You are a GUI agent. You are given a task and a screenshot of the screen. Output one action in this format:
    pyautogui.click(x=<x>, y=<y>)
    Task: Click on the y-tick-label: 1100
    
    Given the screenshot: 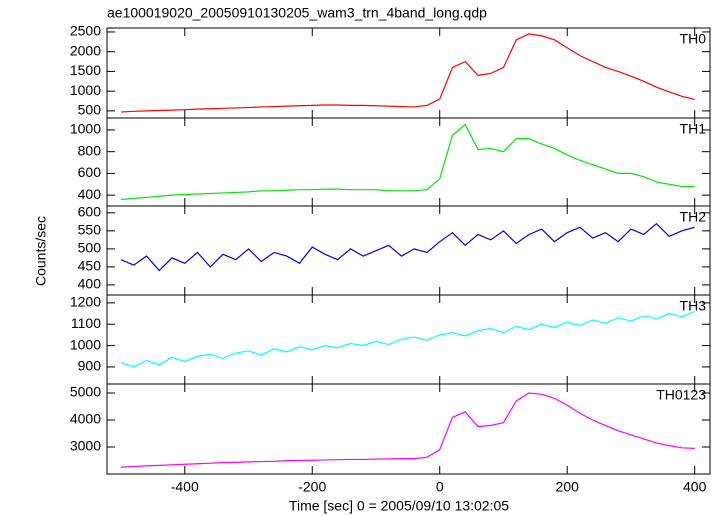 What is the action you would take?
    pyautogui.click(x=86, y=323)
    